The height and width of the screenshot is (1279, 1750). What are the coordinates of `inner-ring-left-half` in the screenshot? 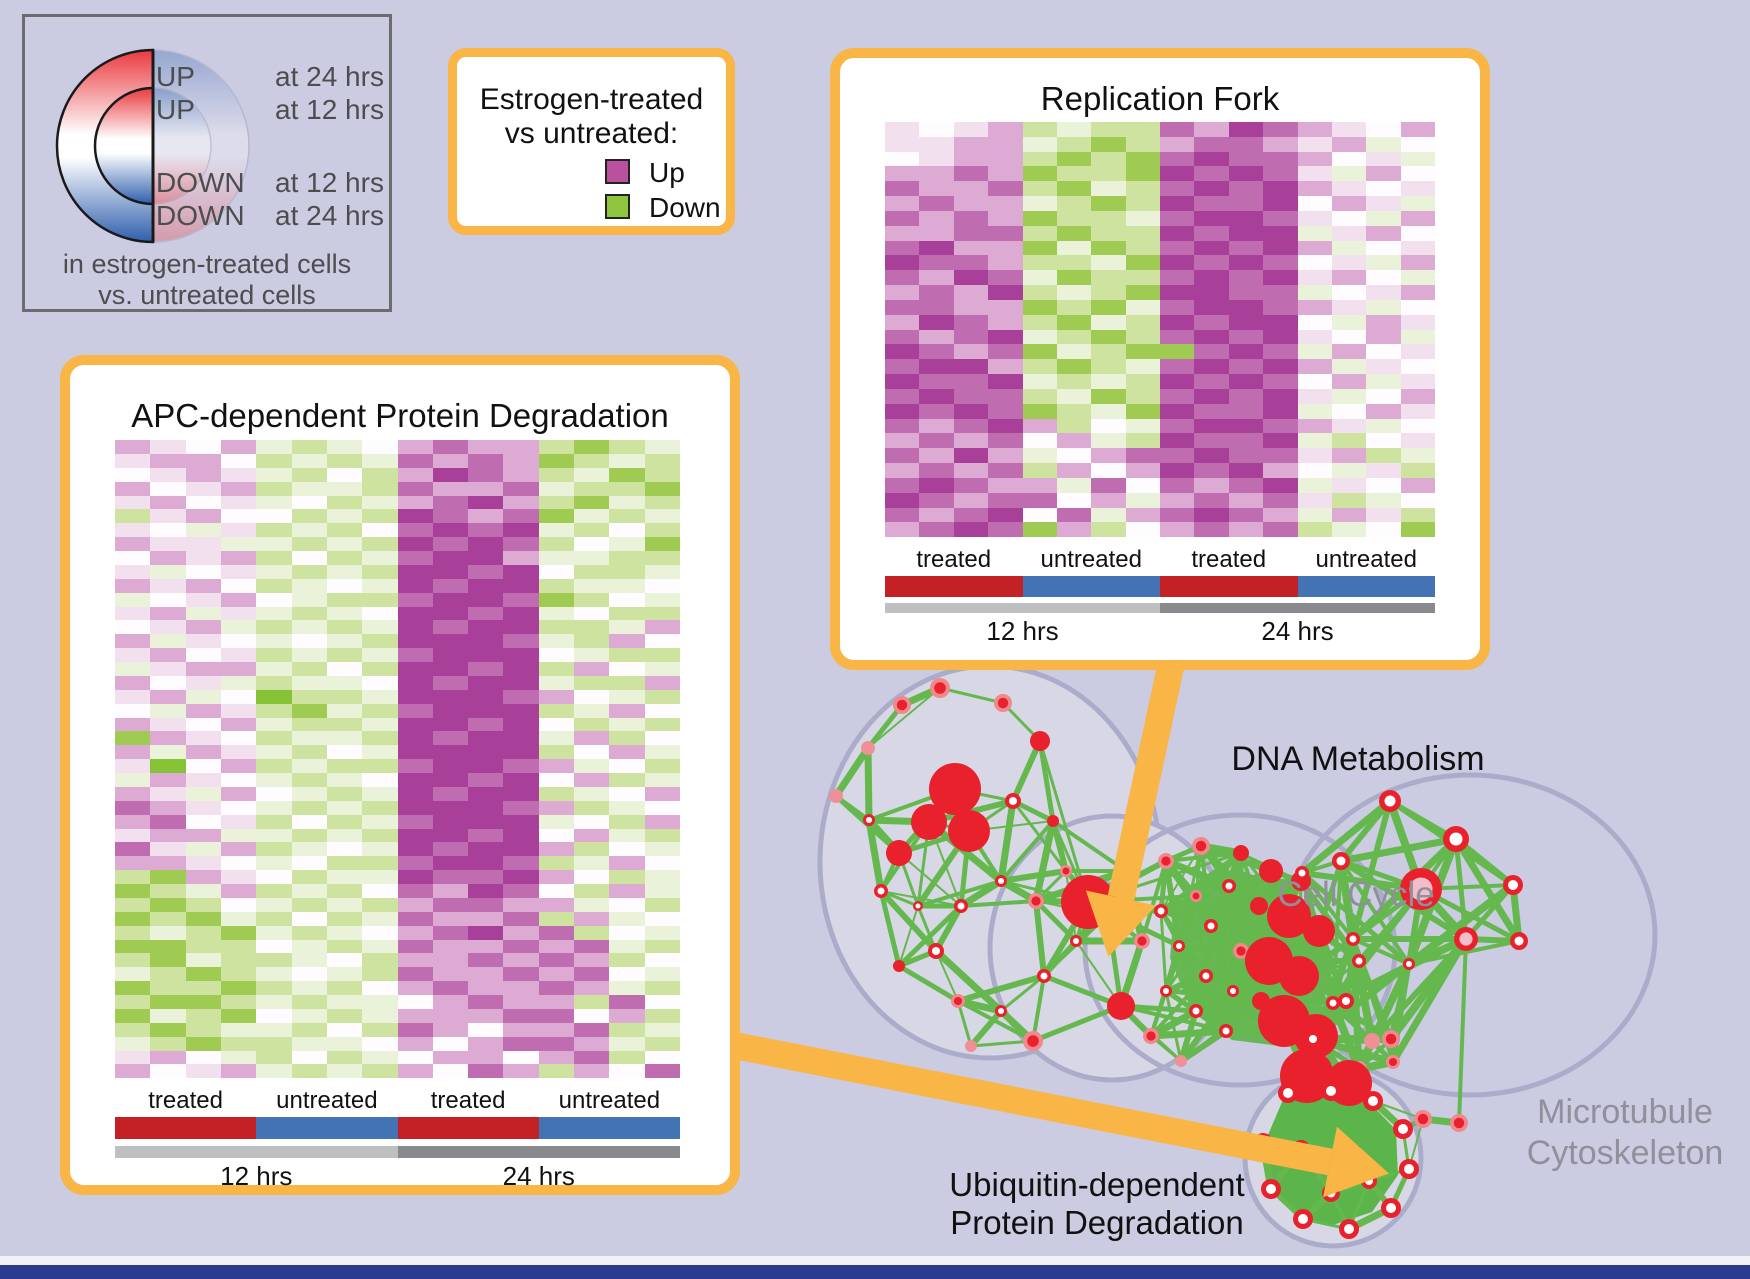 It's located at (124, 146).